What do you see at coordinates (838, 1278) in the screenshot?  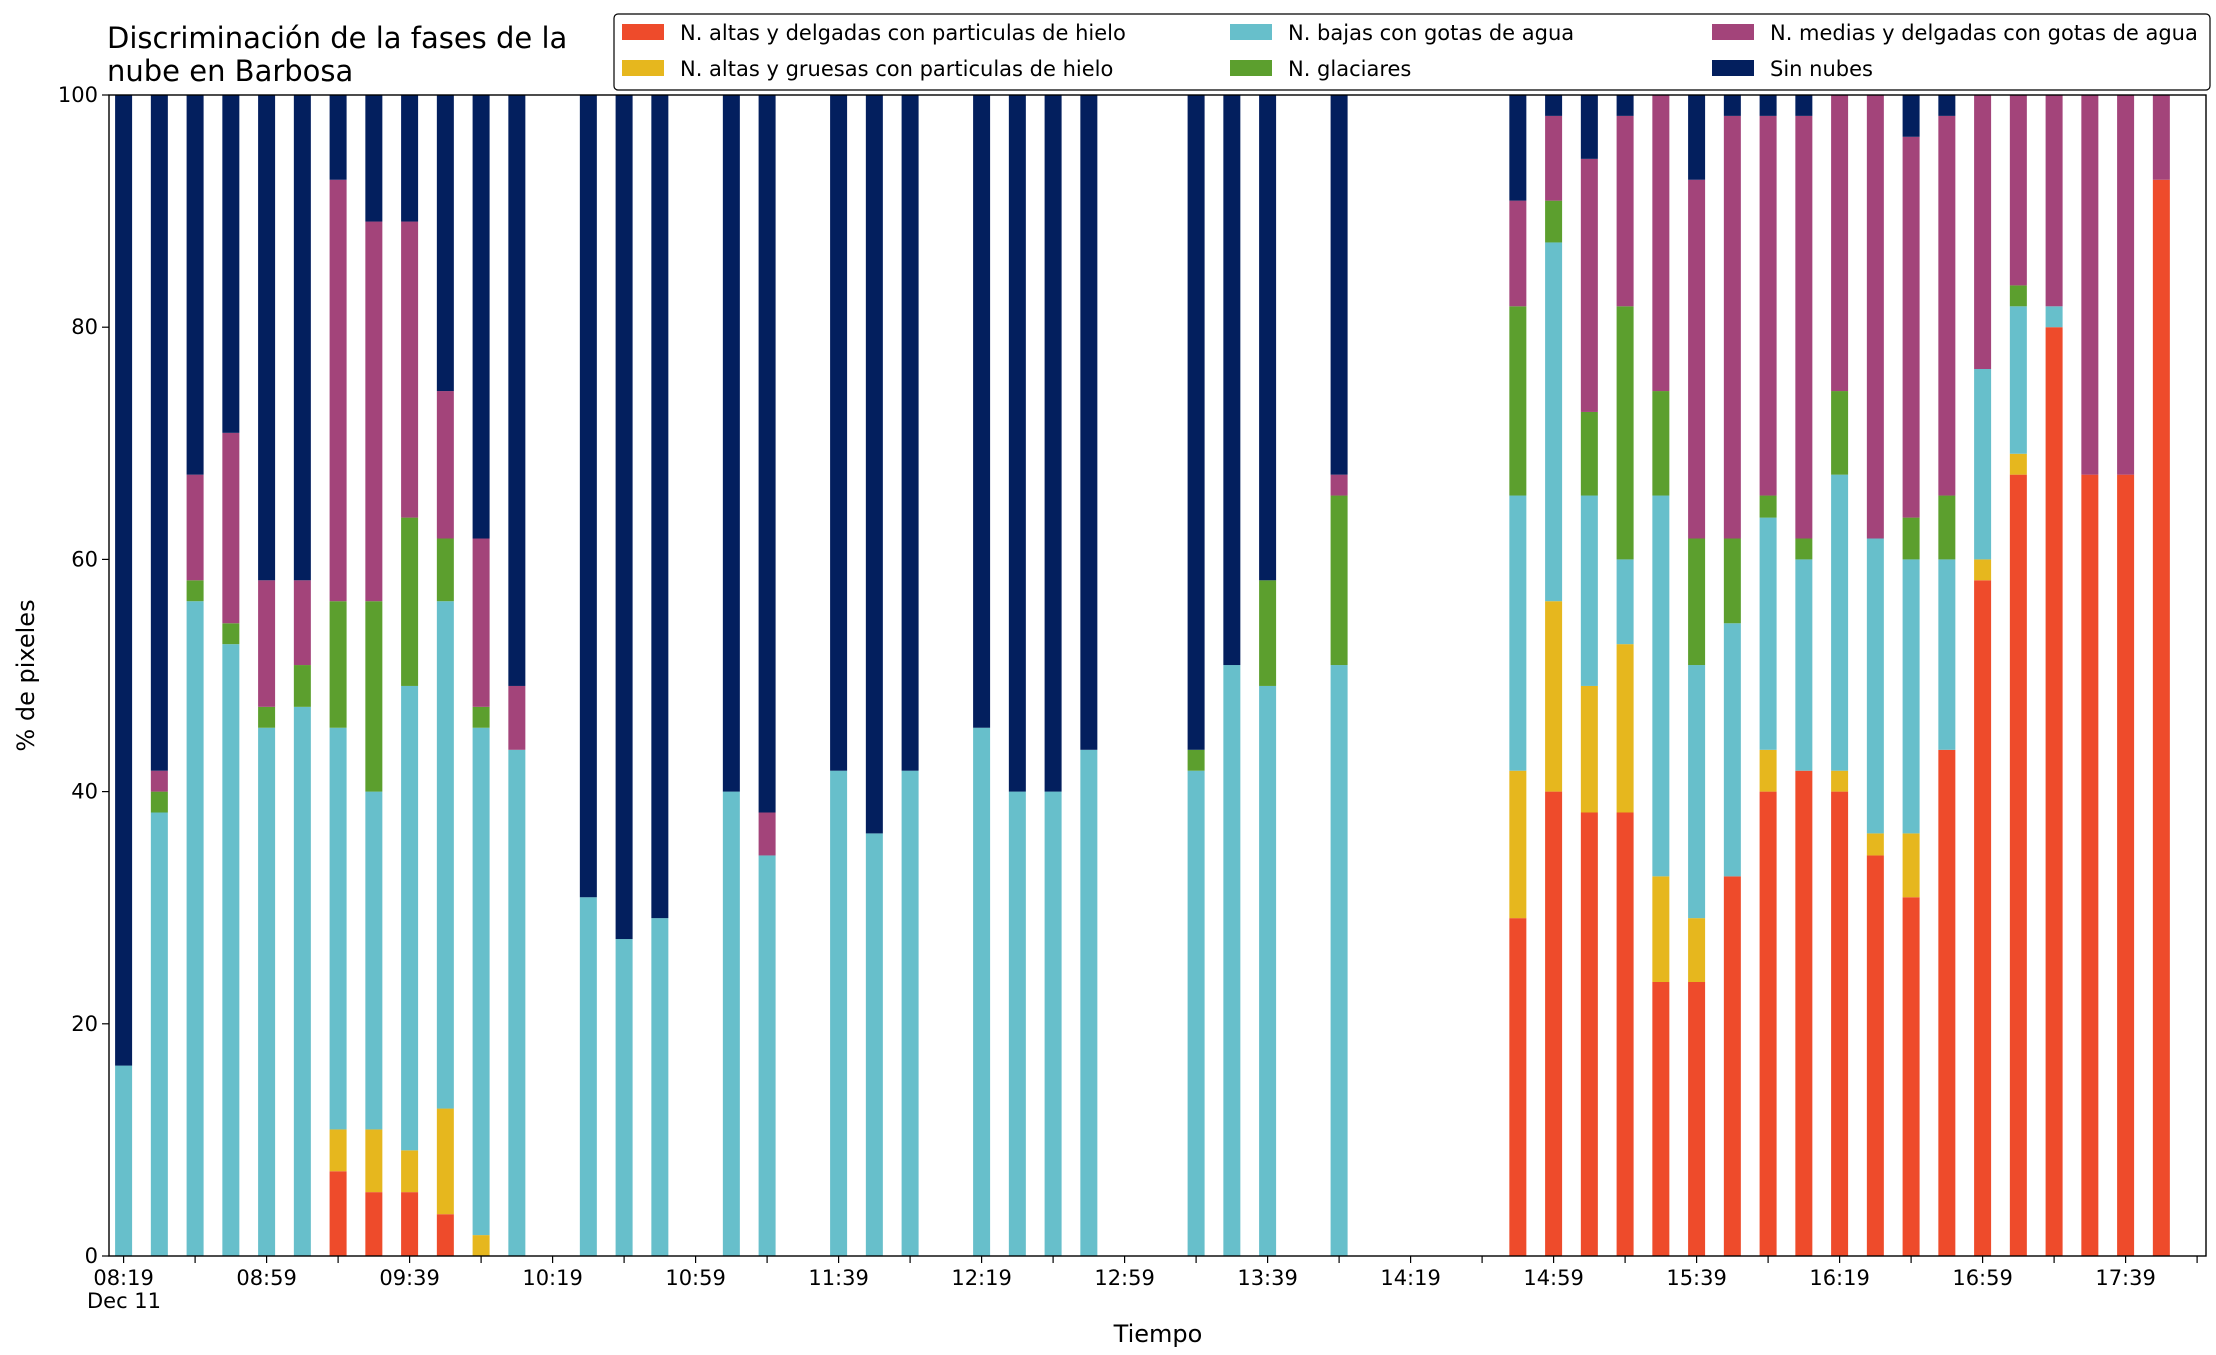 I see `x-tick-label: 11:39` at bounding box center [838, 1278].